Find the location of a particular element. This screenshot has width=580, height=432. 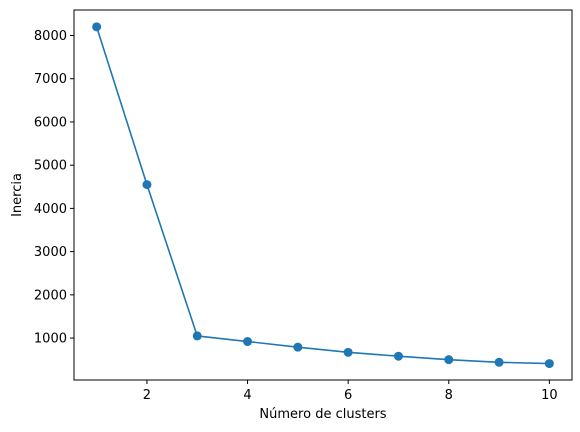

y-tick-label: 5000 is located at coordinates (50, 166).